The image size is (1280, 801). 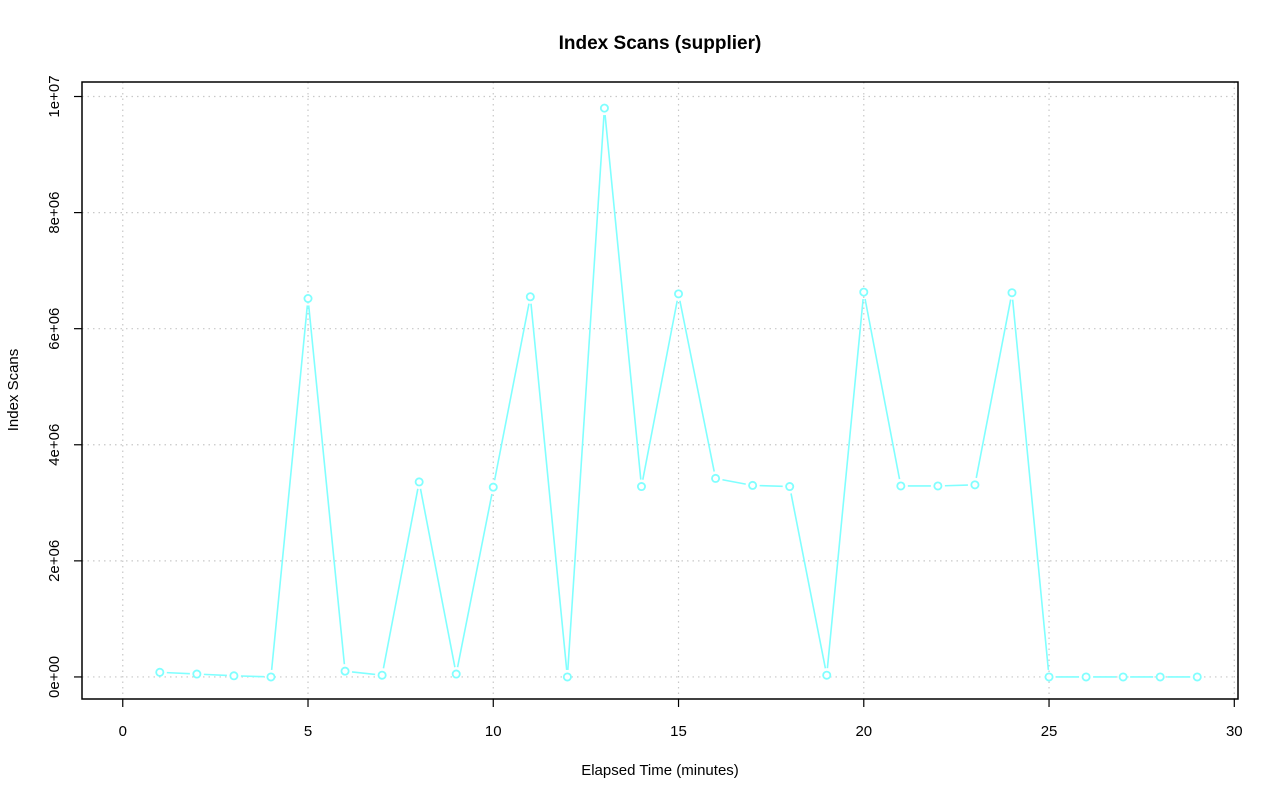 What do you see at coordinates (54, 445) in the screenshot?
I see `y-tick-label: 4e+06` at bounding box center [54, 445].